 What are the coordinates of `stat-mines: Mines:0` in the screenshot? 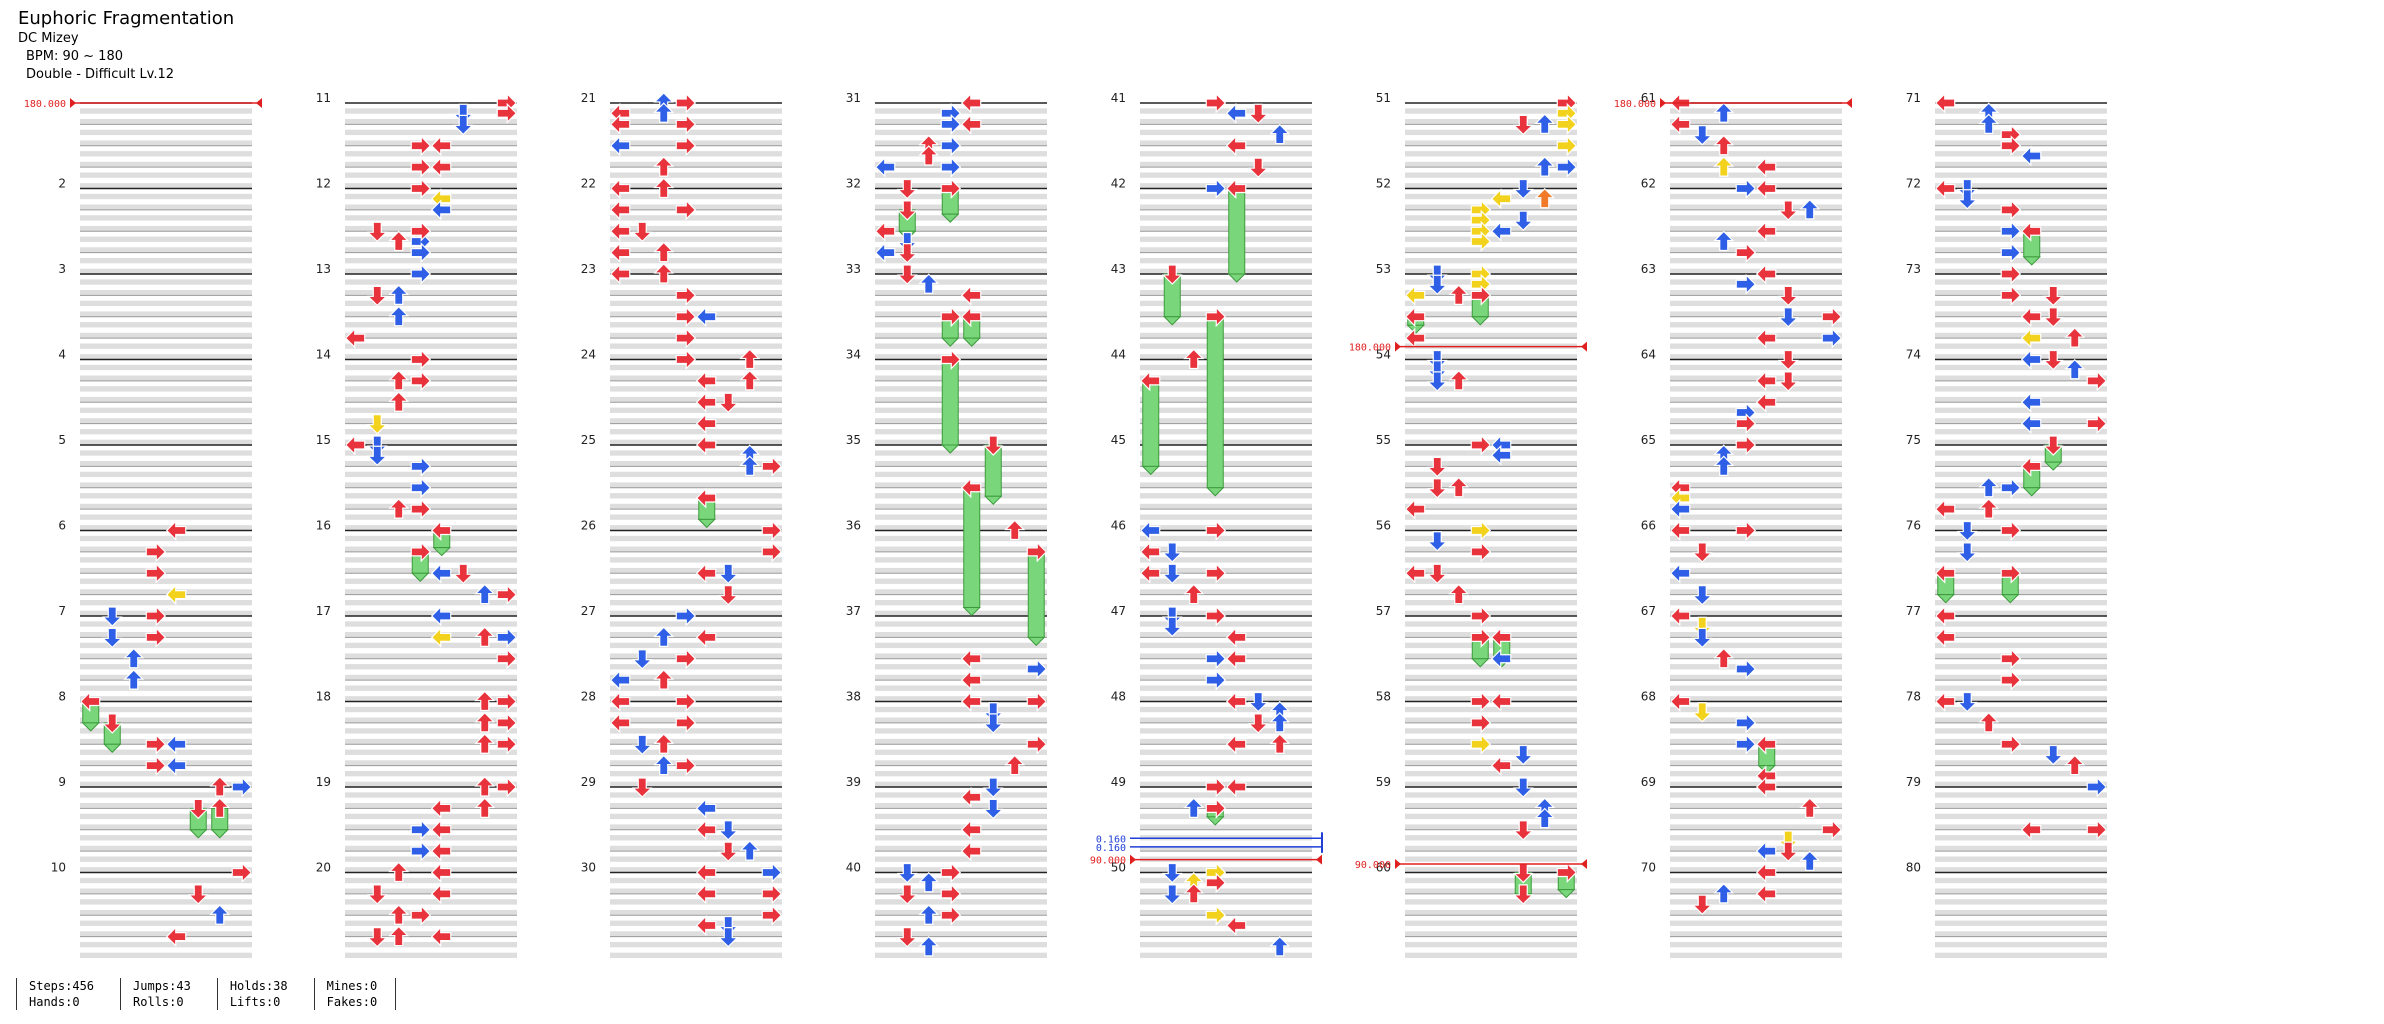 It's located at (352, 986).